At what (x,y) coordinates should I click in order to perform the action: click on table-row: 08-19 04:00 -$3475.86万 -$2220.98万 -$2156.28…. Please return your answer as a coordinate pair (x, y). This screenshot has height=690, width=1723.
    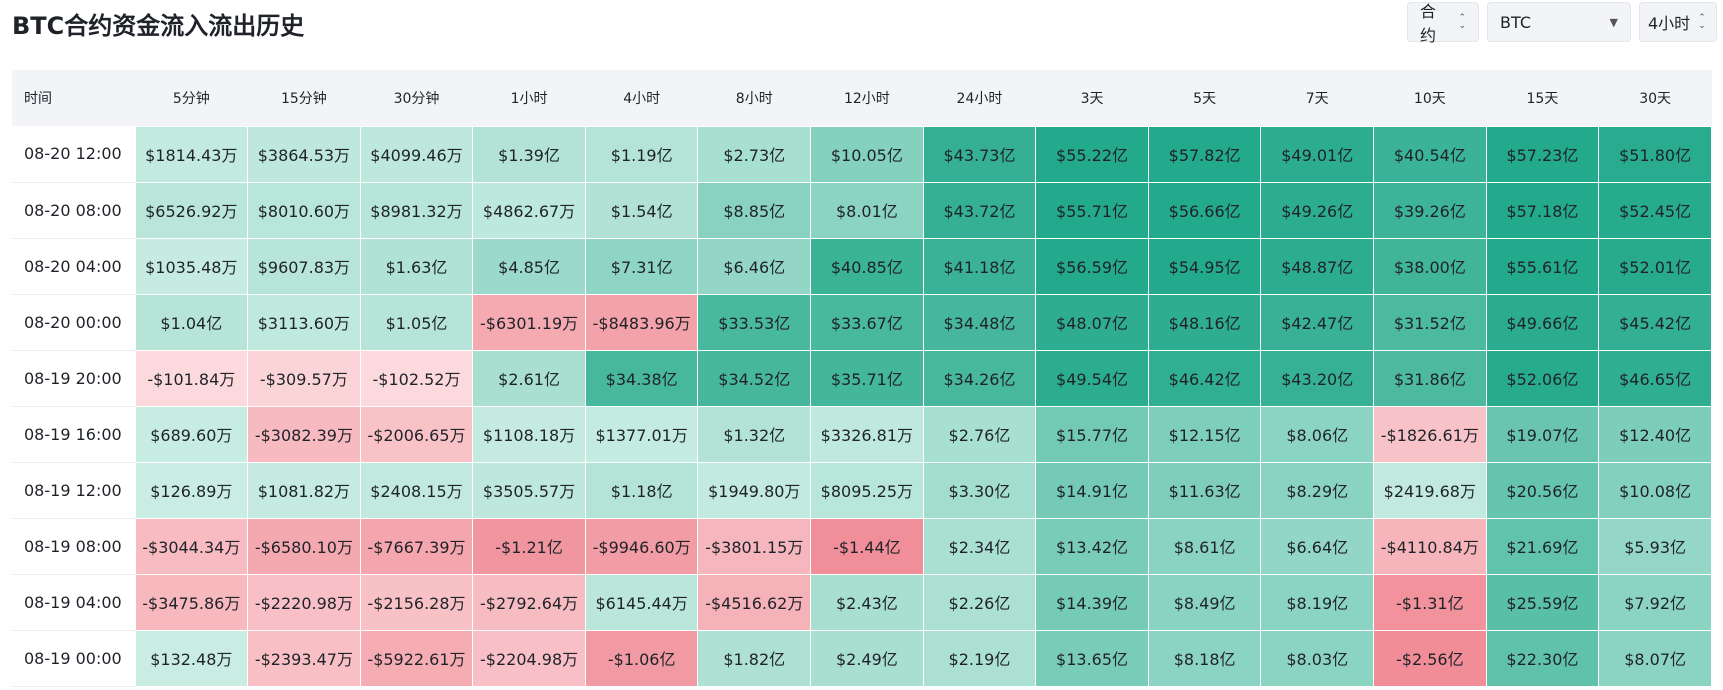
    Looking at the image, I should click on (862, 602).